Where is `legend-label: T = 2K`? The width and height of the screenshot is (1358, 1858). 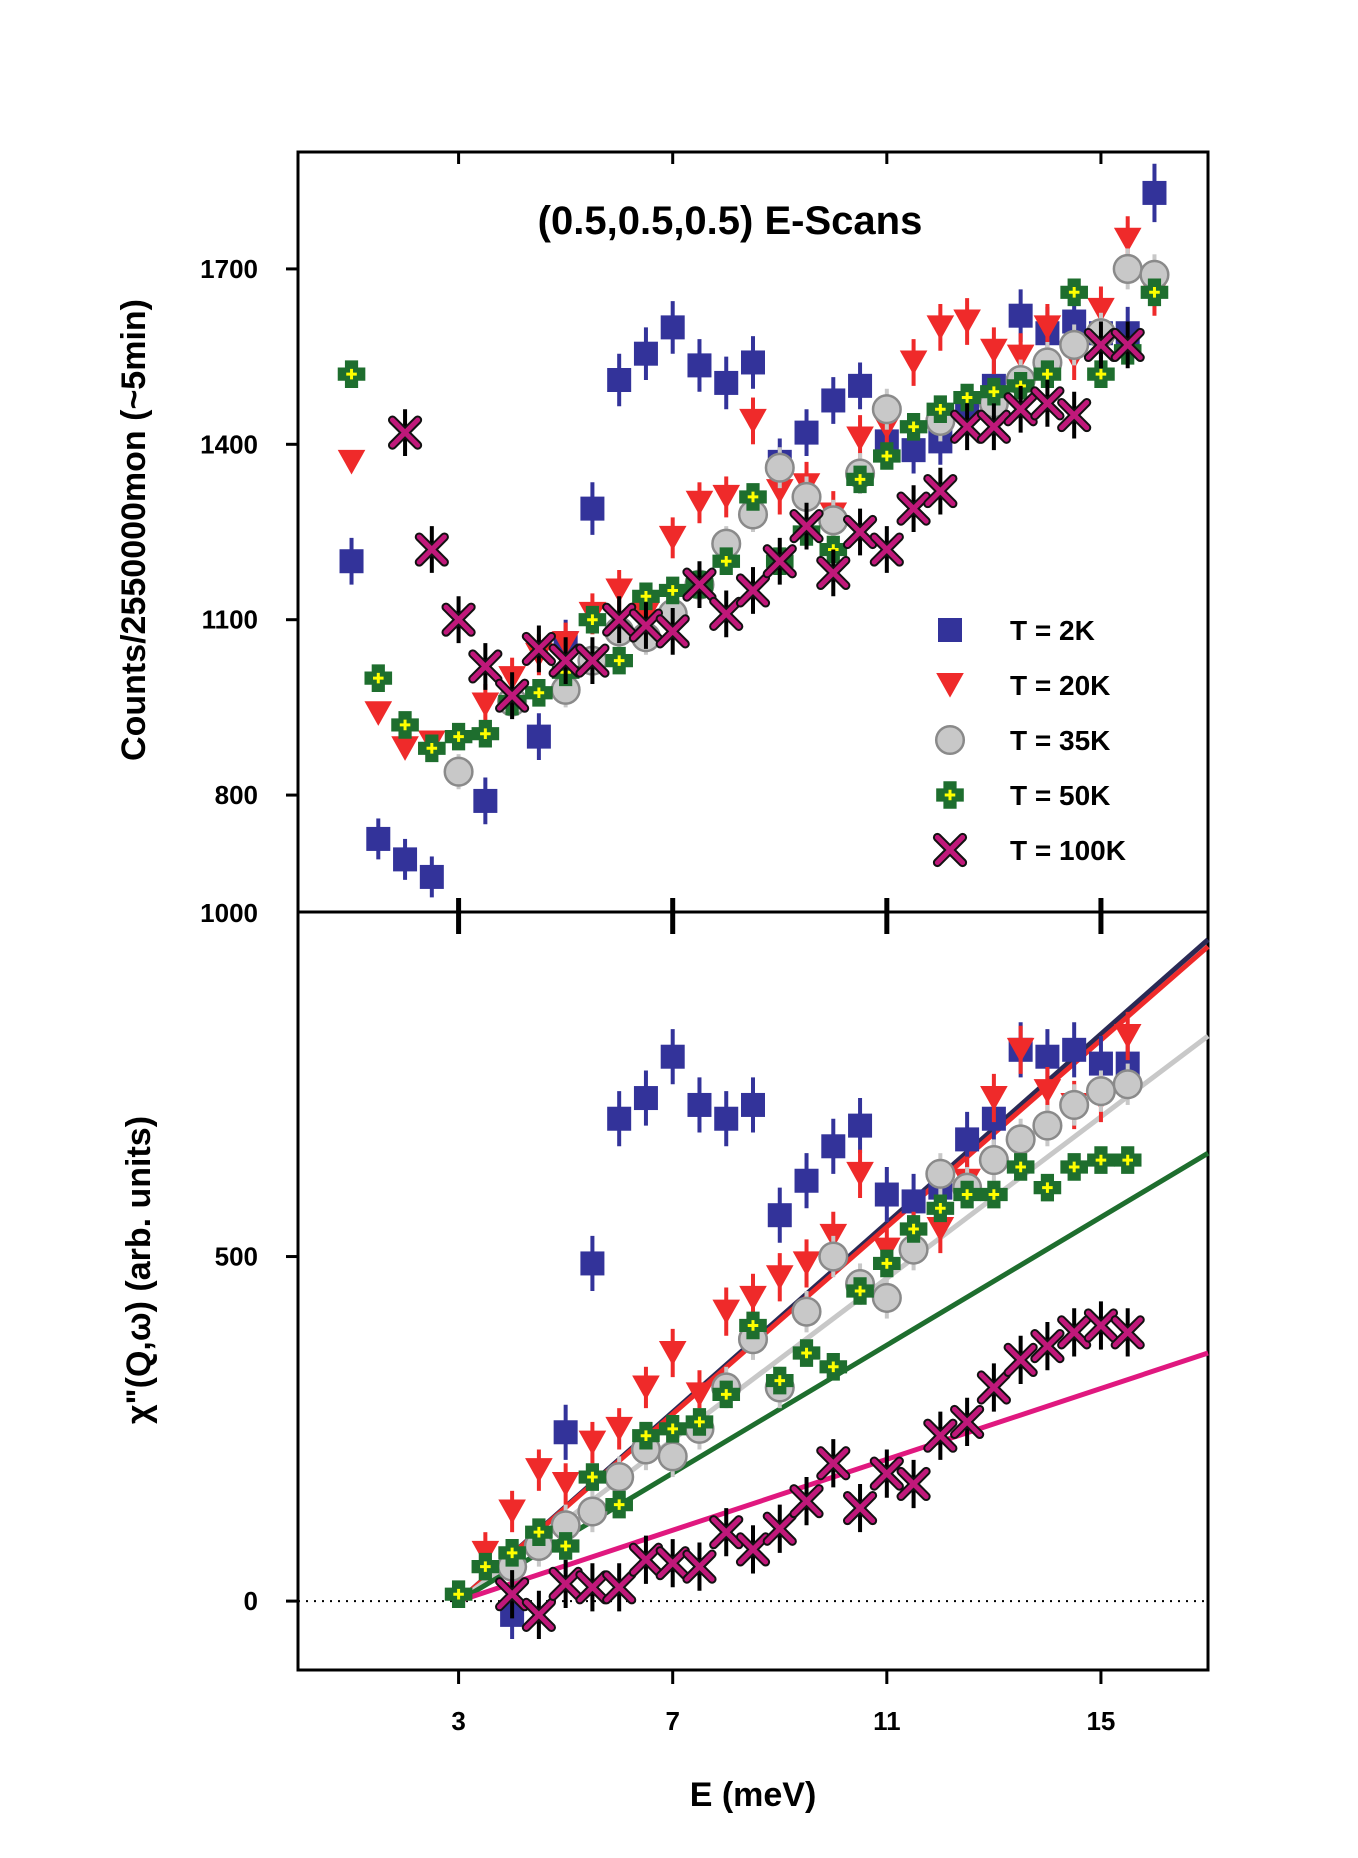
legend-label: T = 2K is located at coordinates (1052, 630).